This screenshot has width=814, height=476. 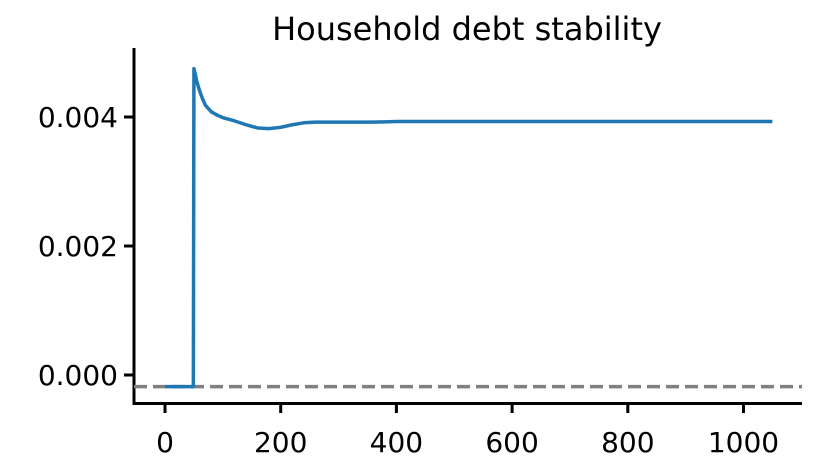 What do you see at coordinates (78, 117) in the screenshot?
I see `y-tick-label: 0.004` at bounding box center [78, 117].